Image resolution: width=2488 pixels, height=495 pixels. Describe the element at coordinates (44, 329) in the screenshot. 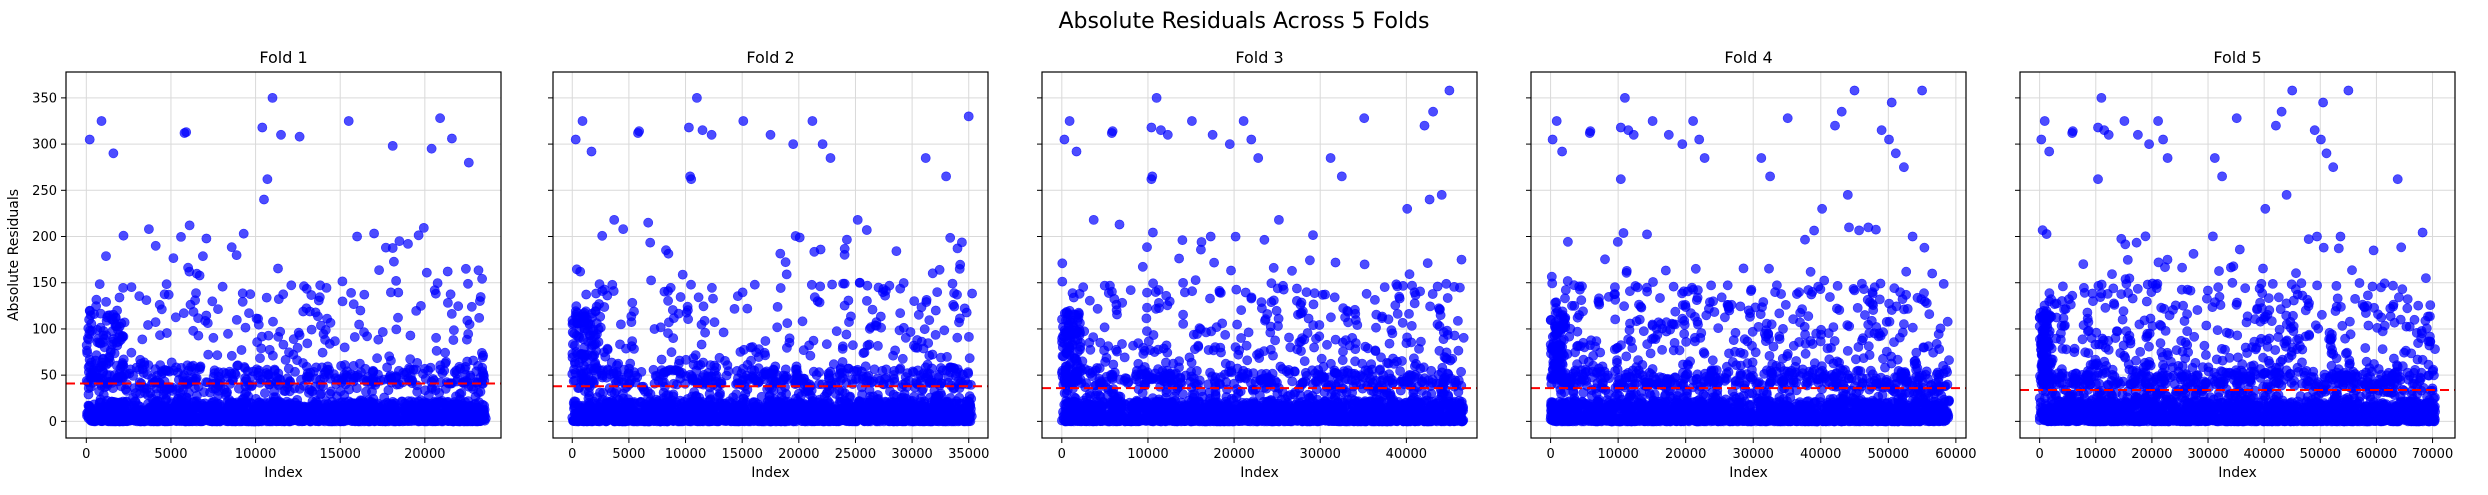

I see `y-tick-label: 100` at that location.